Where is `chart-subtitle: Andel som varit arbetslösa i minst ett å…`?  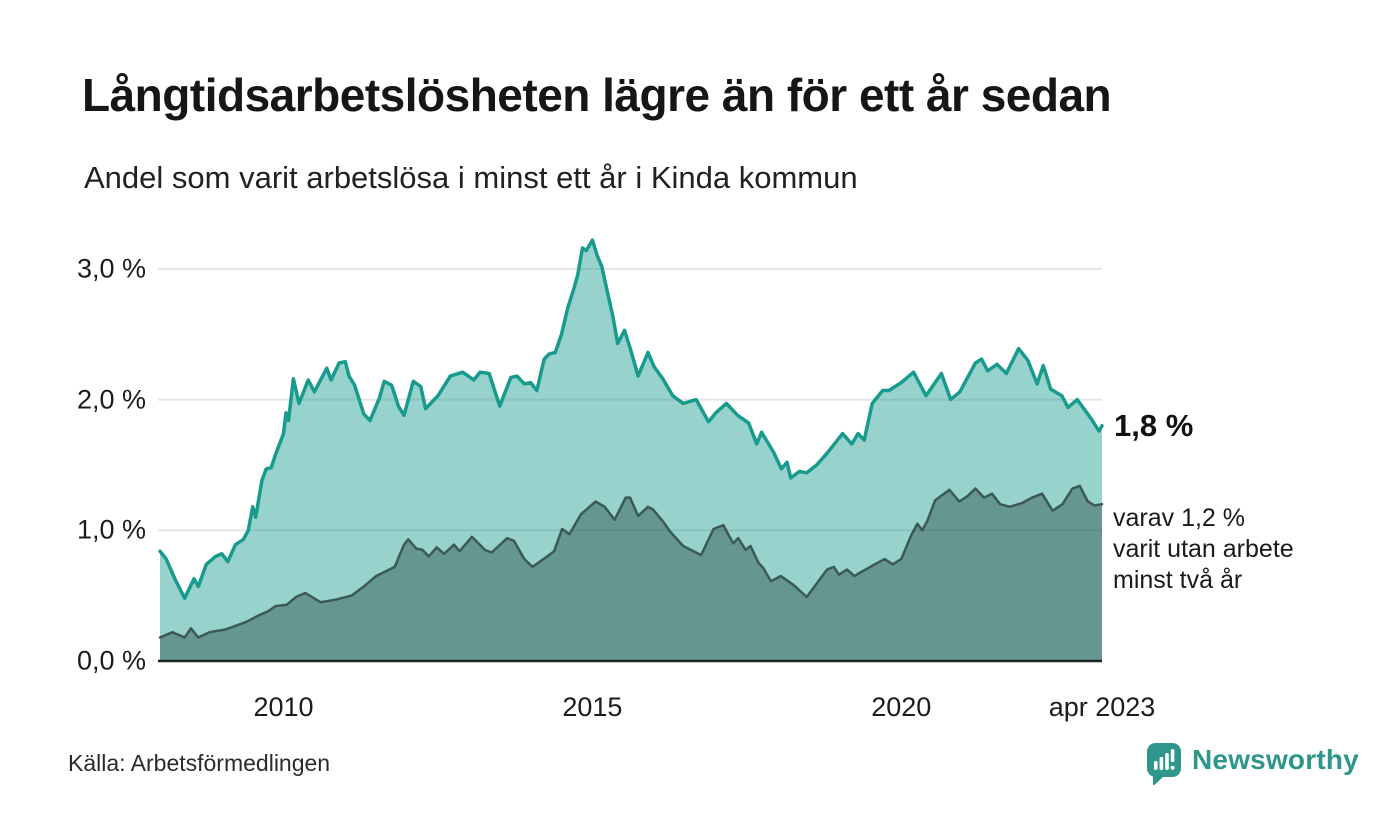 chart-subtitle: Andel som varit arbetslösa i minst ett å… is located at coordinates (471, 177).